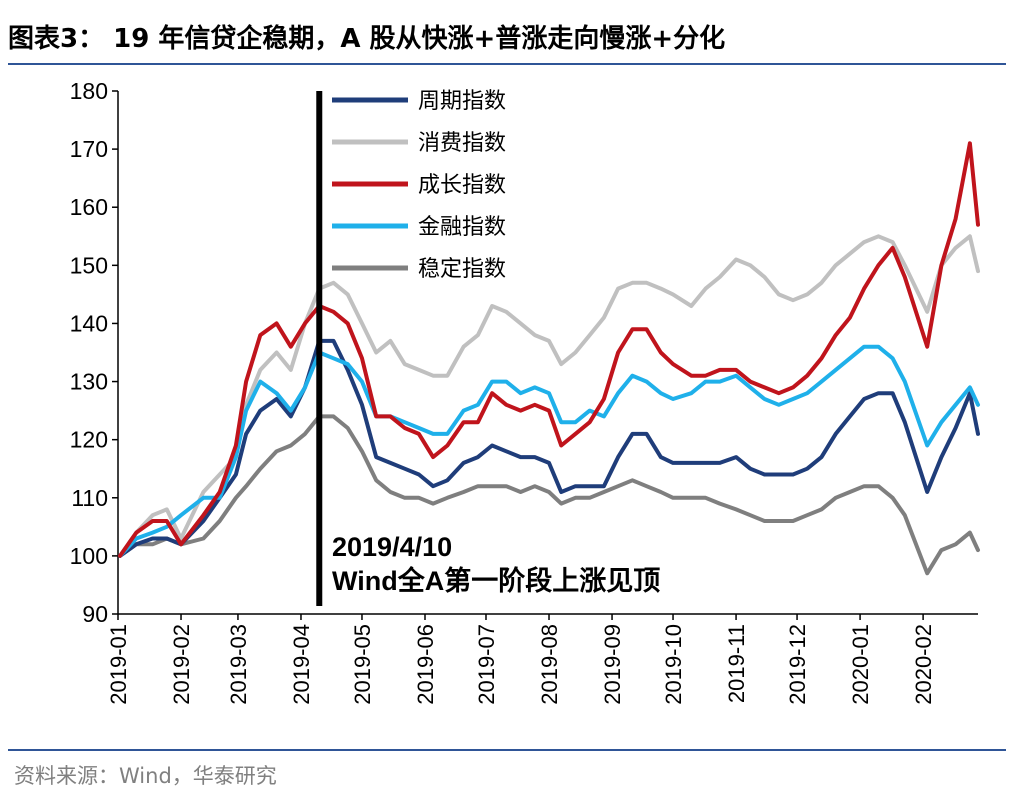 This screenshot has height=807, width=1018. What do you see at coordinates (462, 185) in the screenshot?
I see `legend-label-growth: 成长指数` at bounding box center [462, 185].